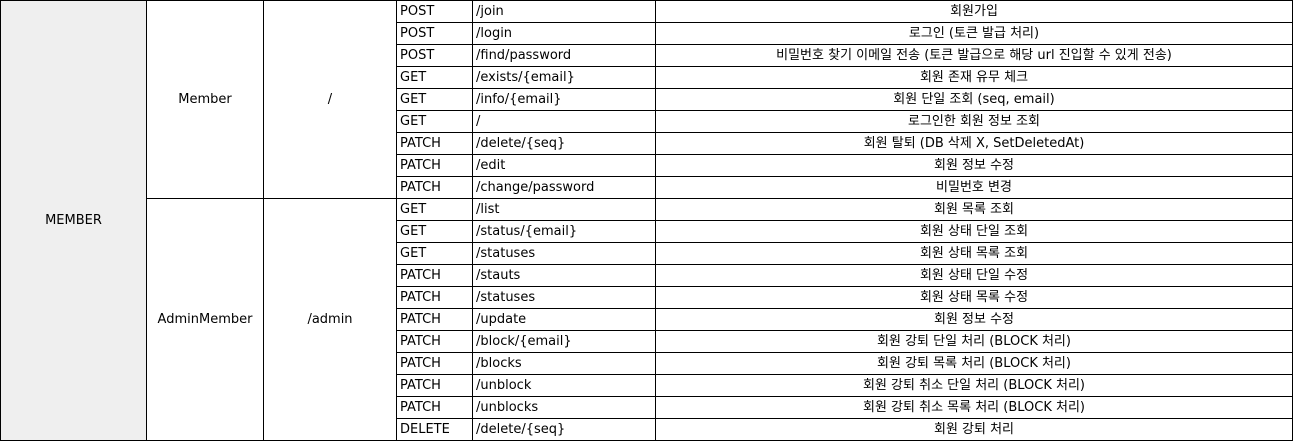 This screenshot has width=1293, height=443. I want to click on http-method-cell: DELETE, so click(434, 429).